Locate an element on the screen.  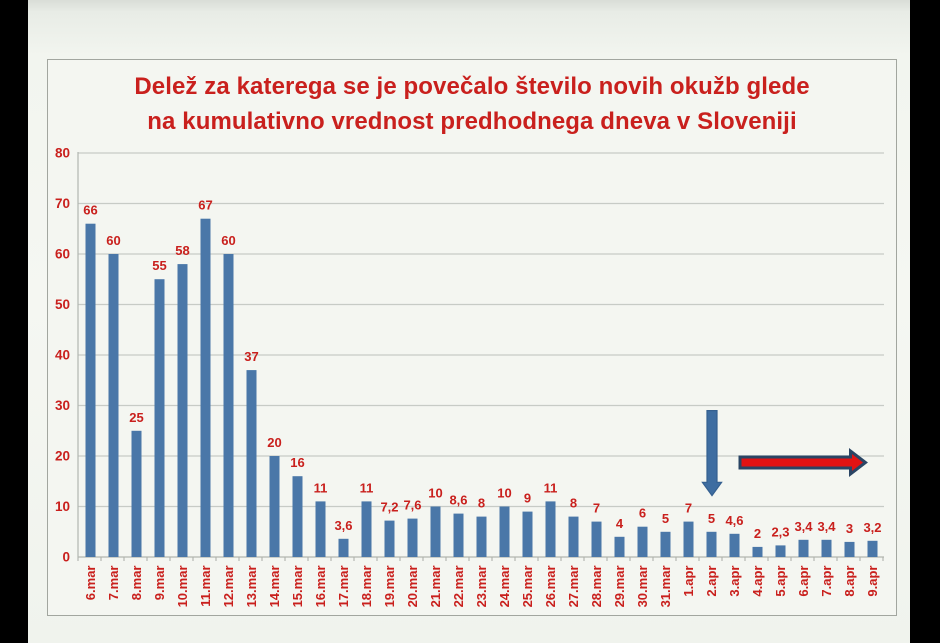
svg-text: 20.mar is located at coordinates (412, 587).